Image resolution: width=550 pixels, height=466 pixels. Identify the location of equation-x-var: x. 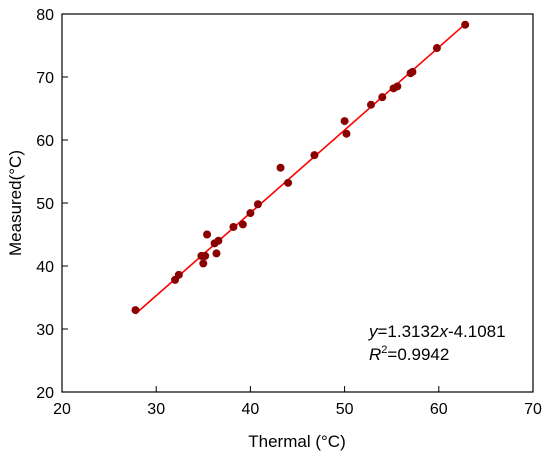
(443, 331).